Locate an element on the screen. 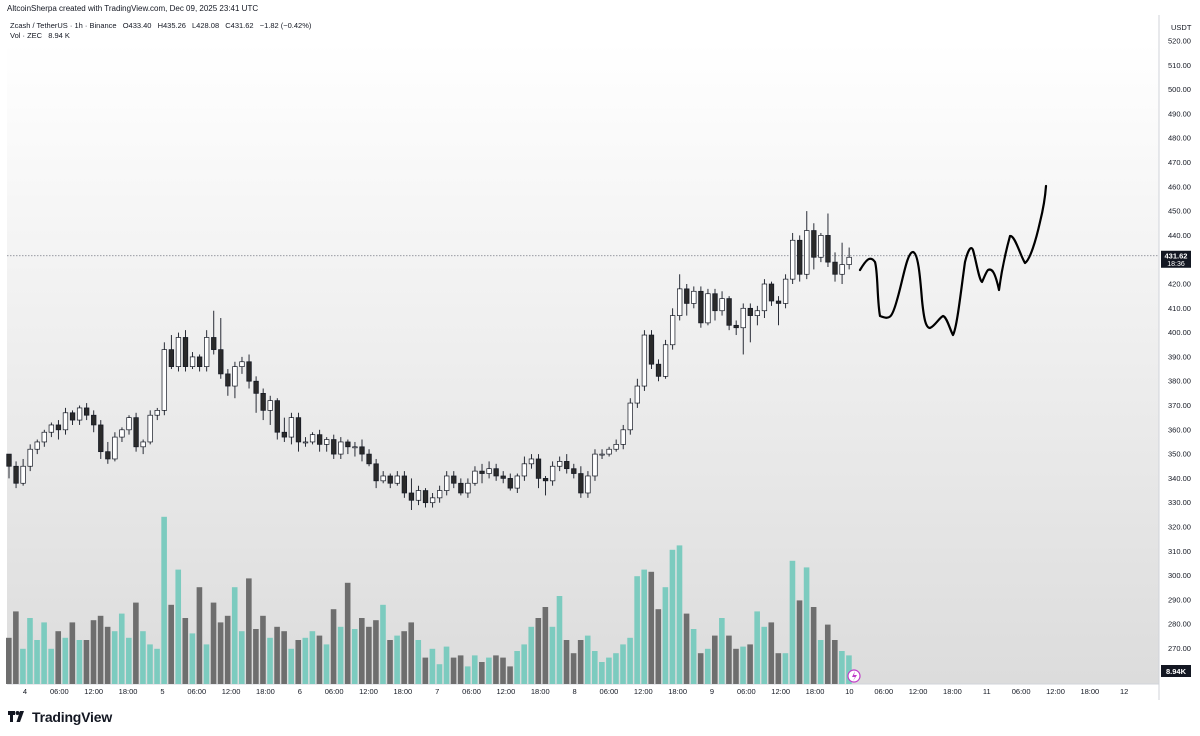 This screenshot has height=736, width=1200. x-tick-label: 4 is located at coordinates (25, 691).